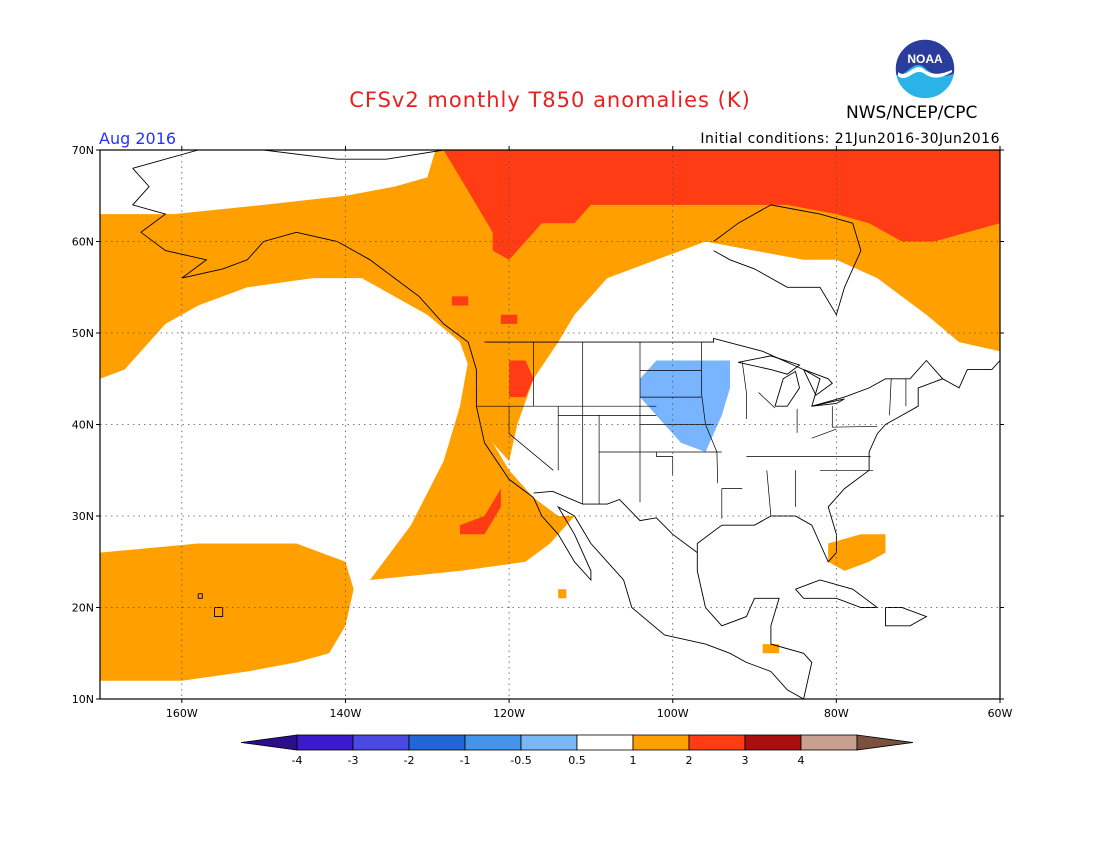 The height and width of the screenshot is (850, 1100). Describe the element at coordinates (409, 760) in the screenshot. I see `colorbar-tick-label: -2` at that location.